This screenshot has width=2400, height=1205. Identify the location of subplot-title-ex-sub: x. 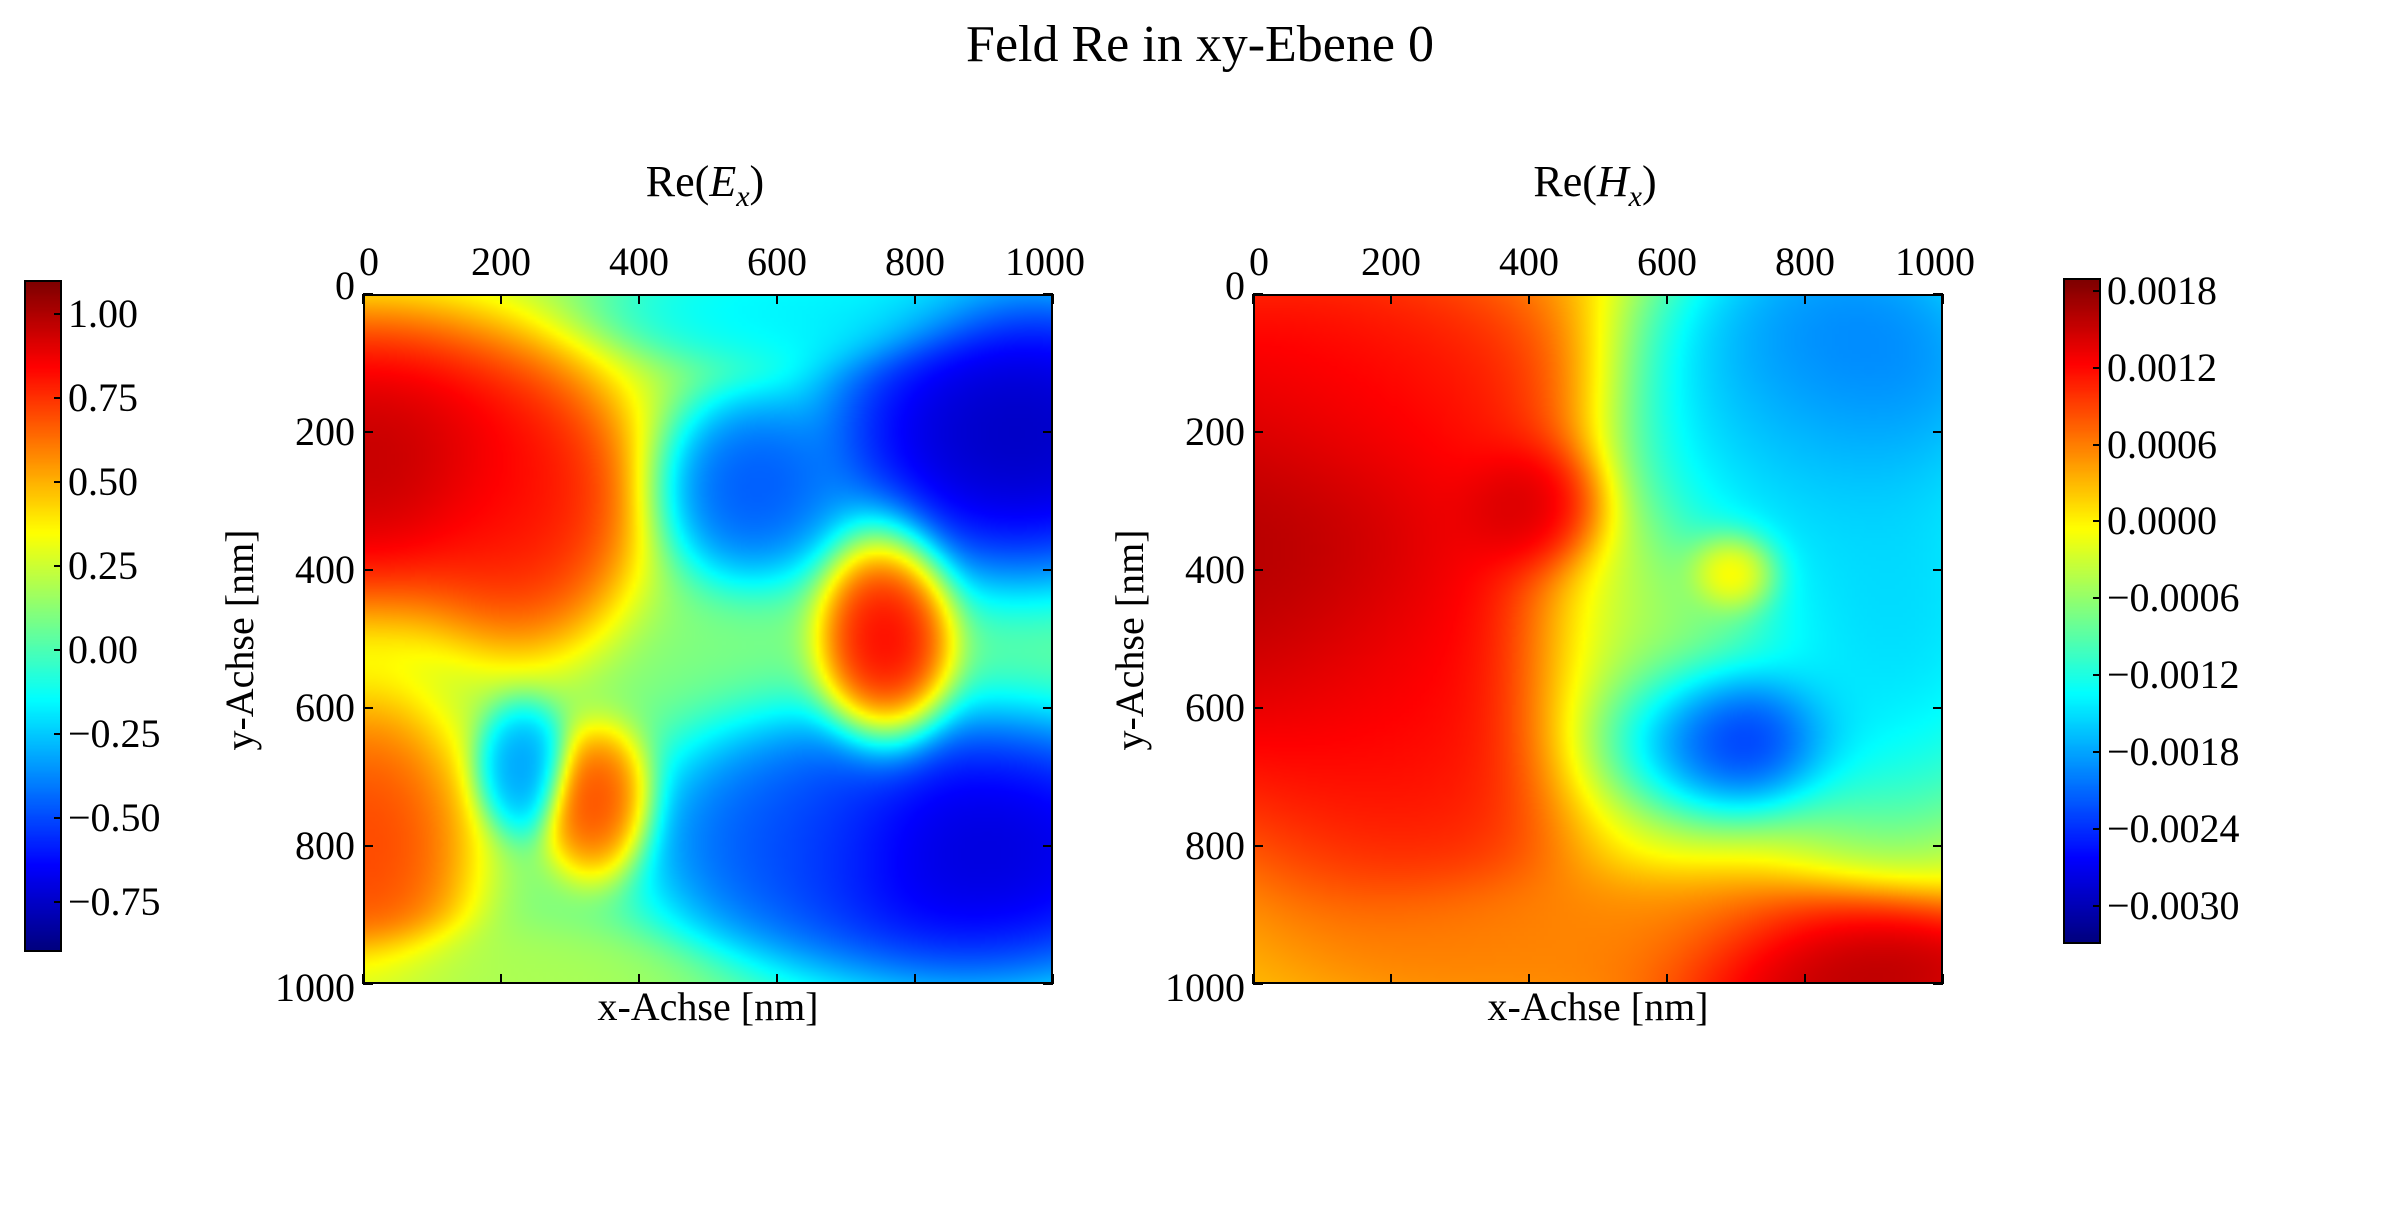
(743, 196).